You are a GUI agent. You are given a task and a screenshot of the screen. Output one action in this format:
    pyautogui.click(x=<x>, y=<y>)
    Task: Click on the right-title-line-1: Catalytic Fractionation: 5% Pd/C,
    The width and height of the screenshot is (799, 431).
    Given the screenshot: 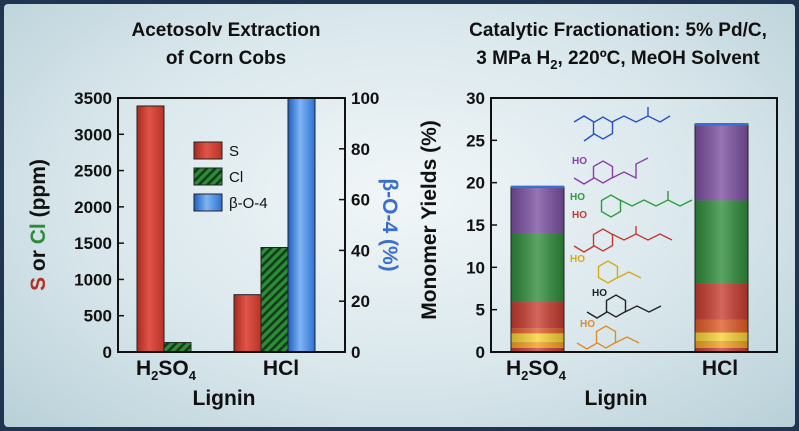 What is the action you would take?
    pyautogui.click(x=618, y=30)
    